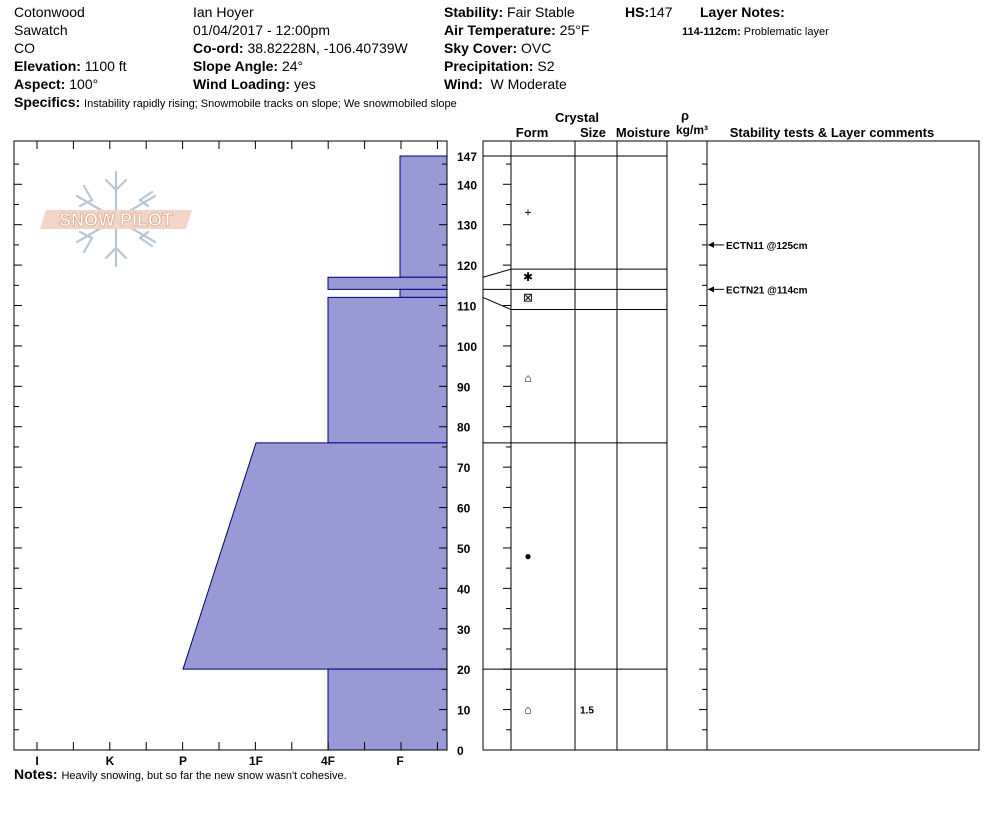 This screenshot has width=994, height=840. Describe the element at coordinates (767, 290) in the screenshot. I see `test-label-1: ECTN21 @114cm` at that location.